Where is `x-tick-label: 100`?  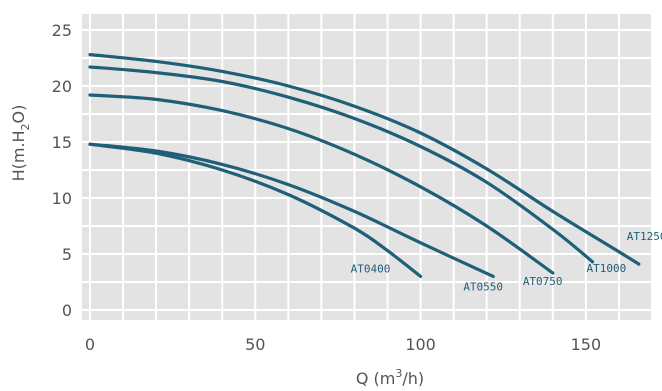 x-tick-label: 100 is located at coordinates (420, 344).